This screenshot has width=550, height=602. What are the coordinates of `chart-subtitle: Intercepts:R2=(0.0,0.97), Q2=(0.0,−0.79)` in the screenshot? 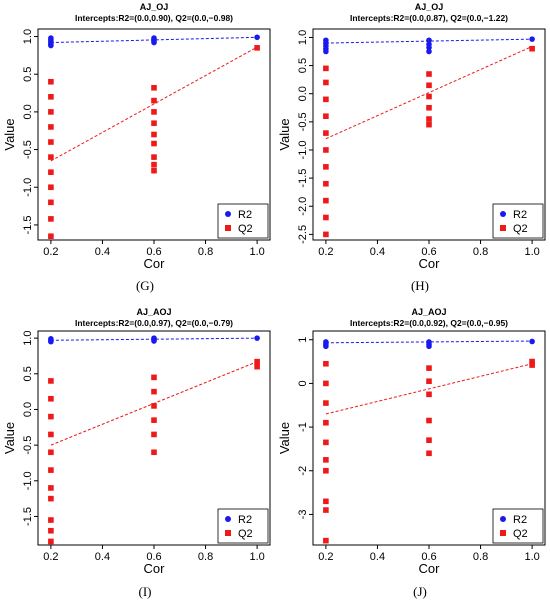 It's located at (154, 323).